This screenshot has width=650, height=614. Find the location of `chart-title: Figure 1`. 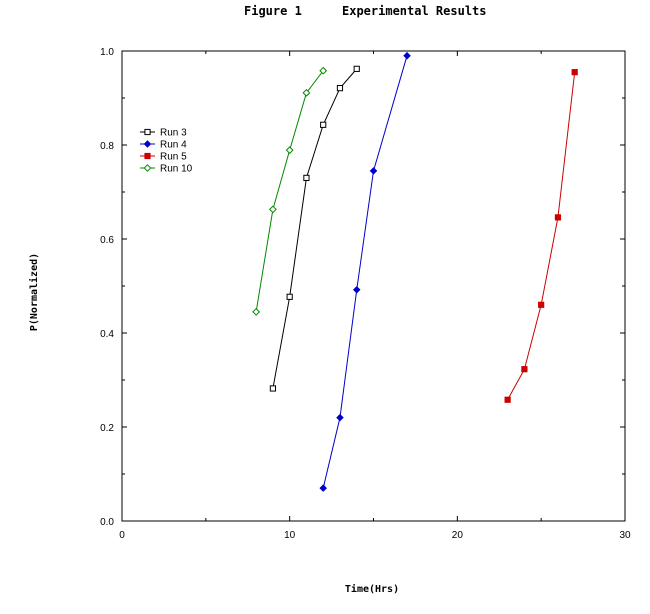

chart-title: Figure 1 is located at coordinates (273, 11).